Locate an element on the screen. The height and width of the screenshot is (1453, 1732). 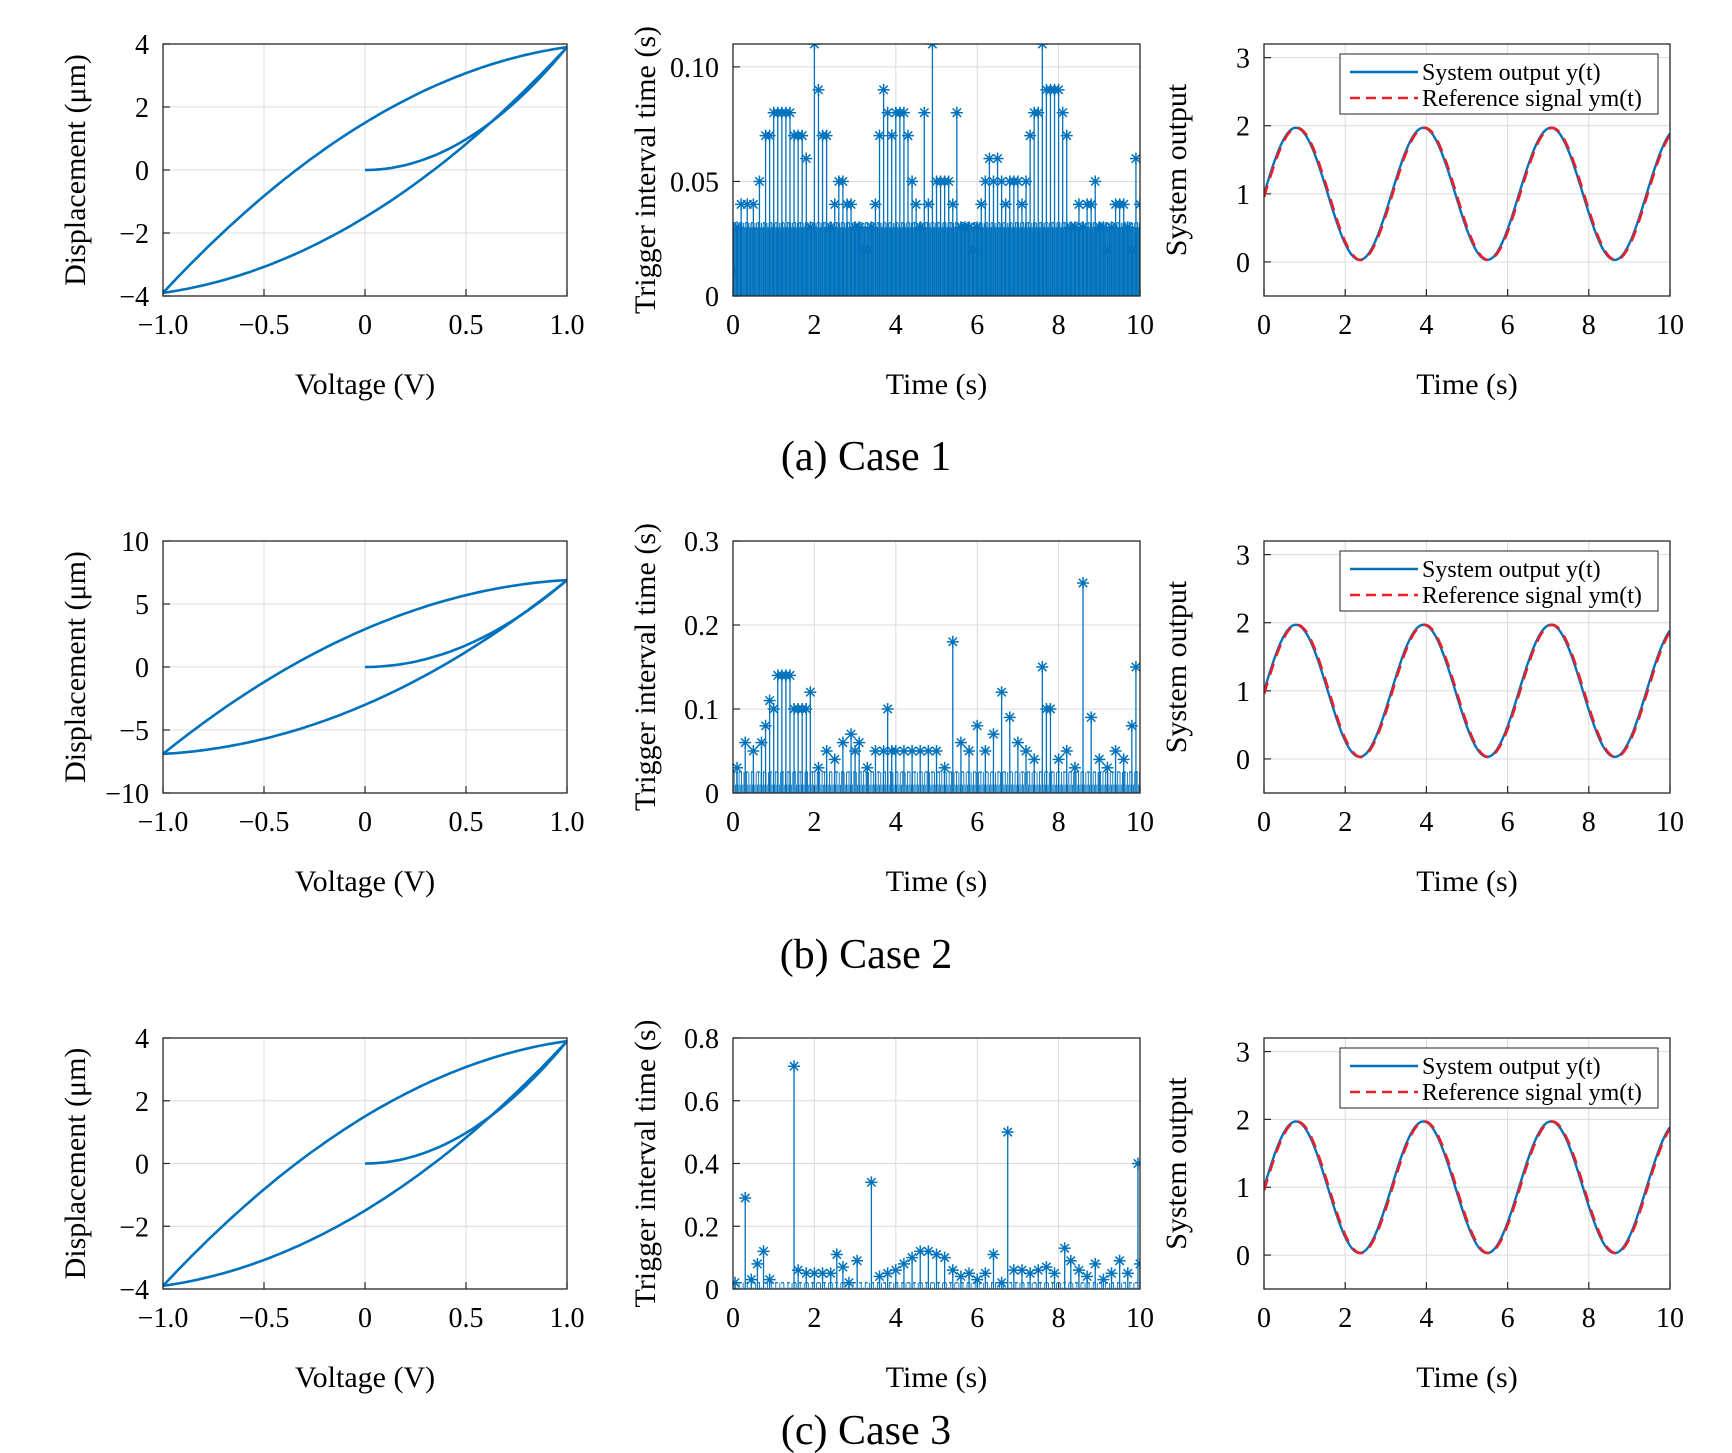
y-tick-label: 0.6 is located at coordinates (701, 1102).